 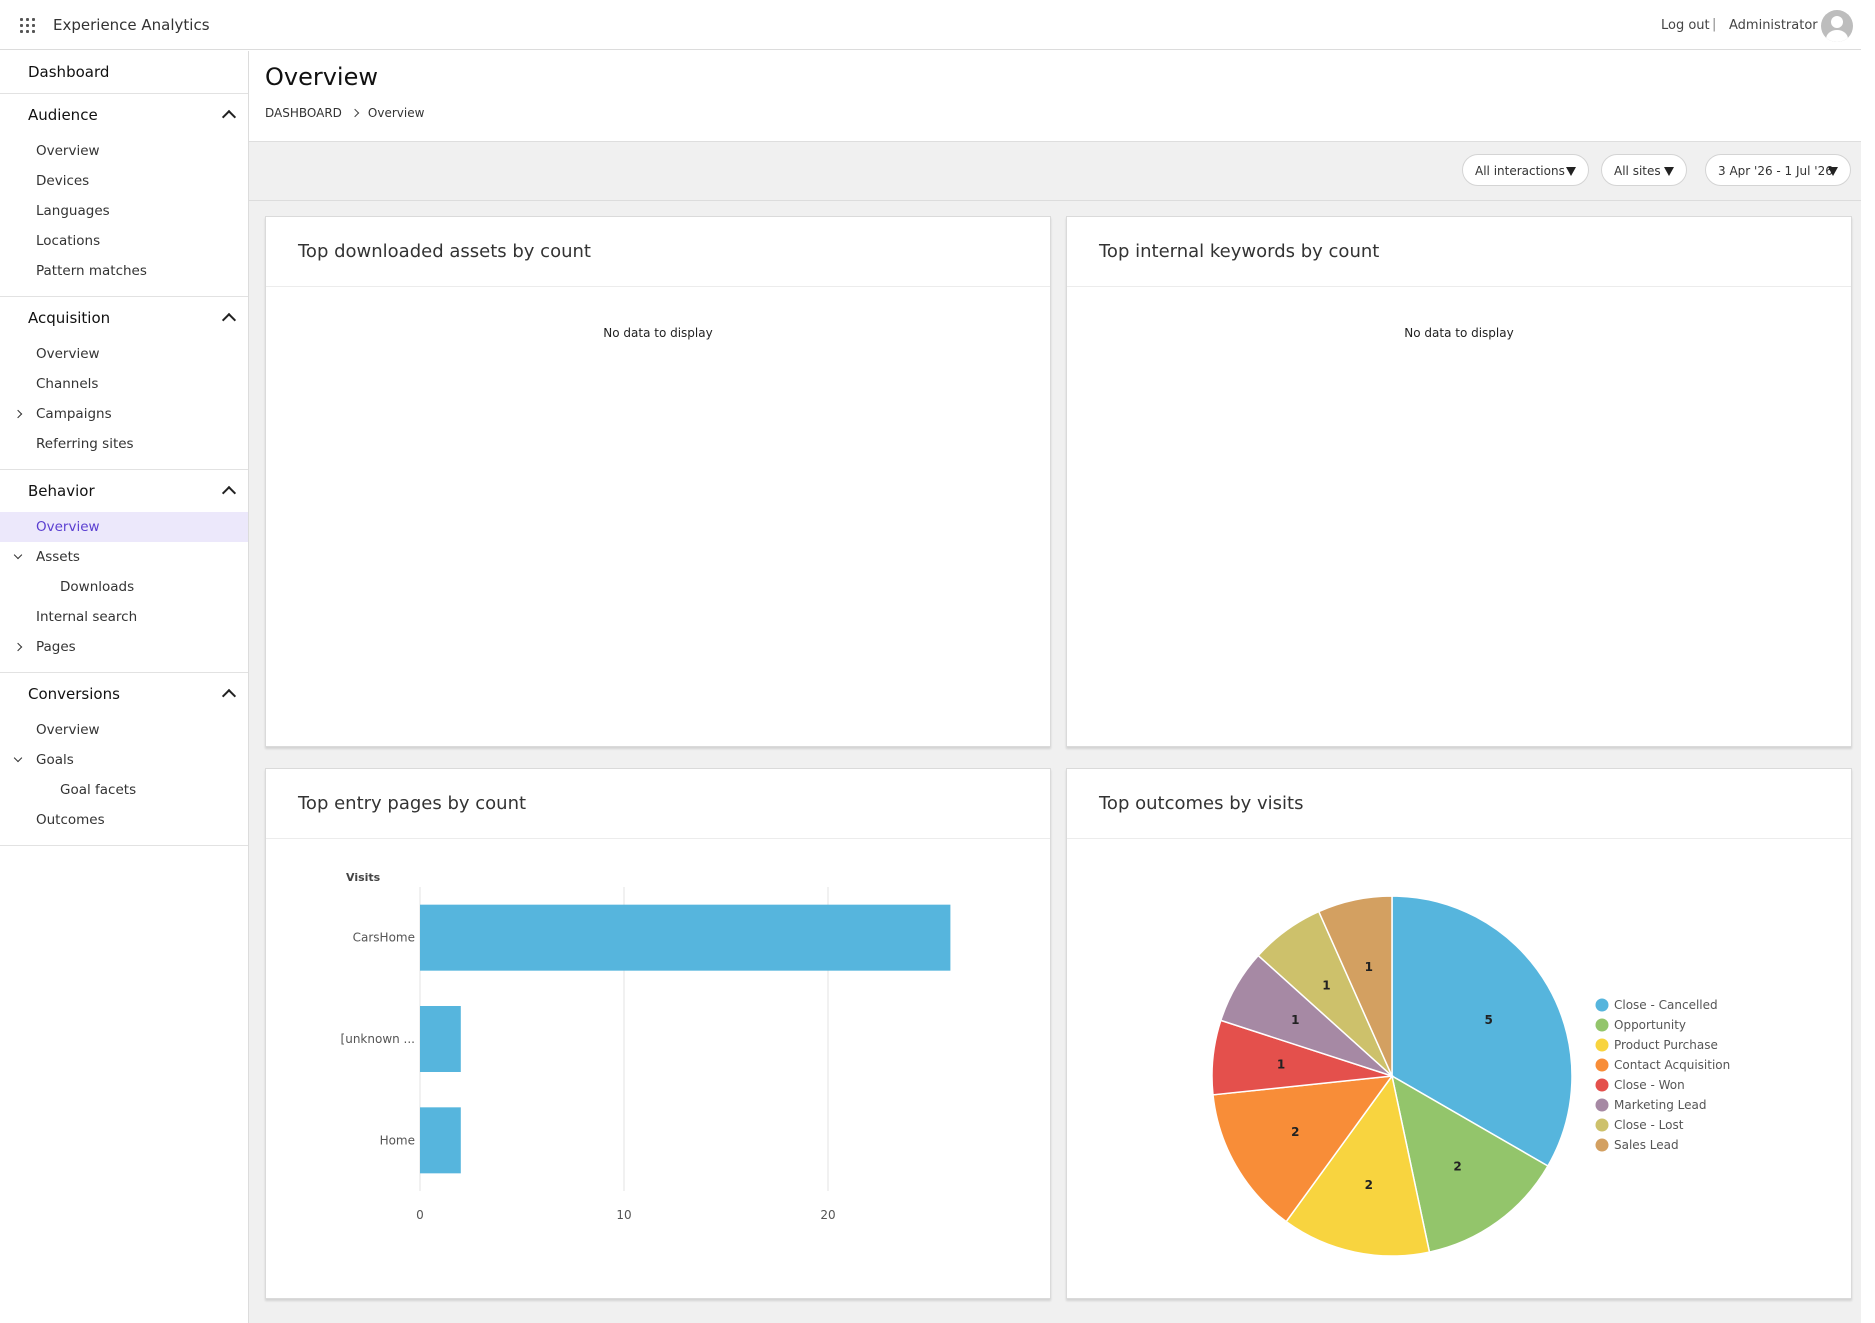 What do you see at coordinates (67, 384) in the screenshot?
I see `sidebar-item-channels: Channels` at bounding box center [67, 384].